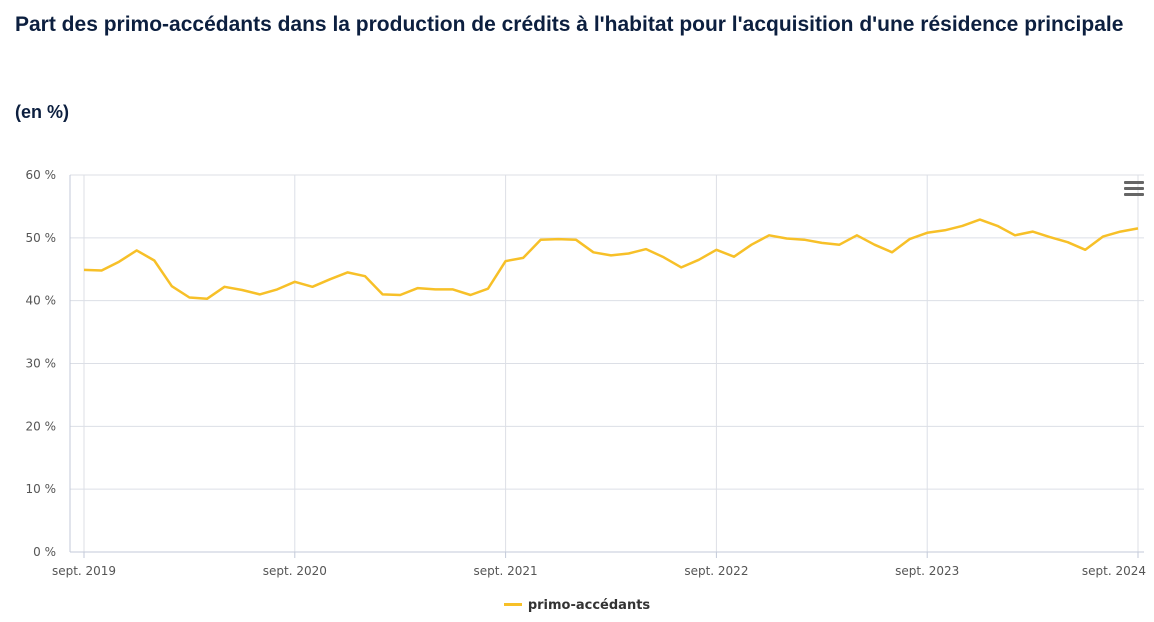 This screenshot has height=622, width=1154. Describe the element at coordinates (44, 552) in the screenshot. I see `y-tick-label: 0 %` at that location.